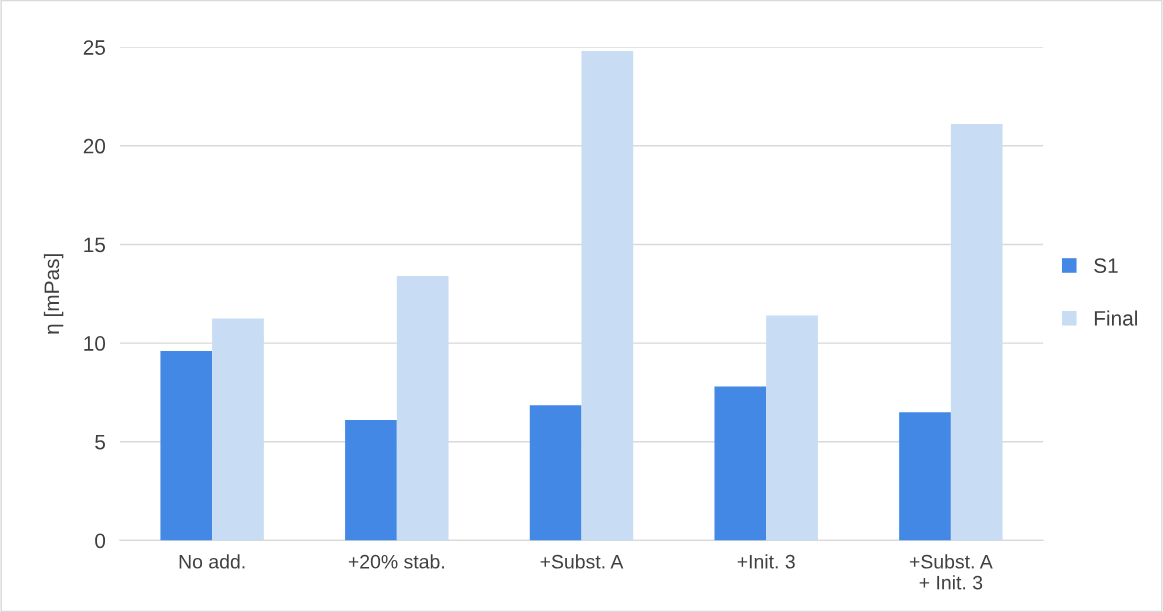 Image resolution: width=1163 pixels, height=612 pixels. What do you see at coordinates (100, 541) in the screenshot?
I see `y-tick-label: 0` at bounding box center [100, 541].